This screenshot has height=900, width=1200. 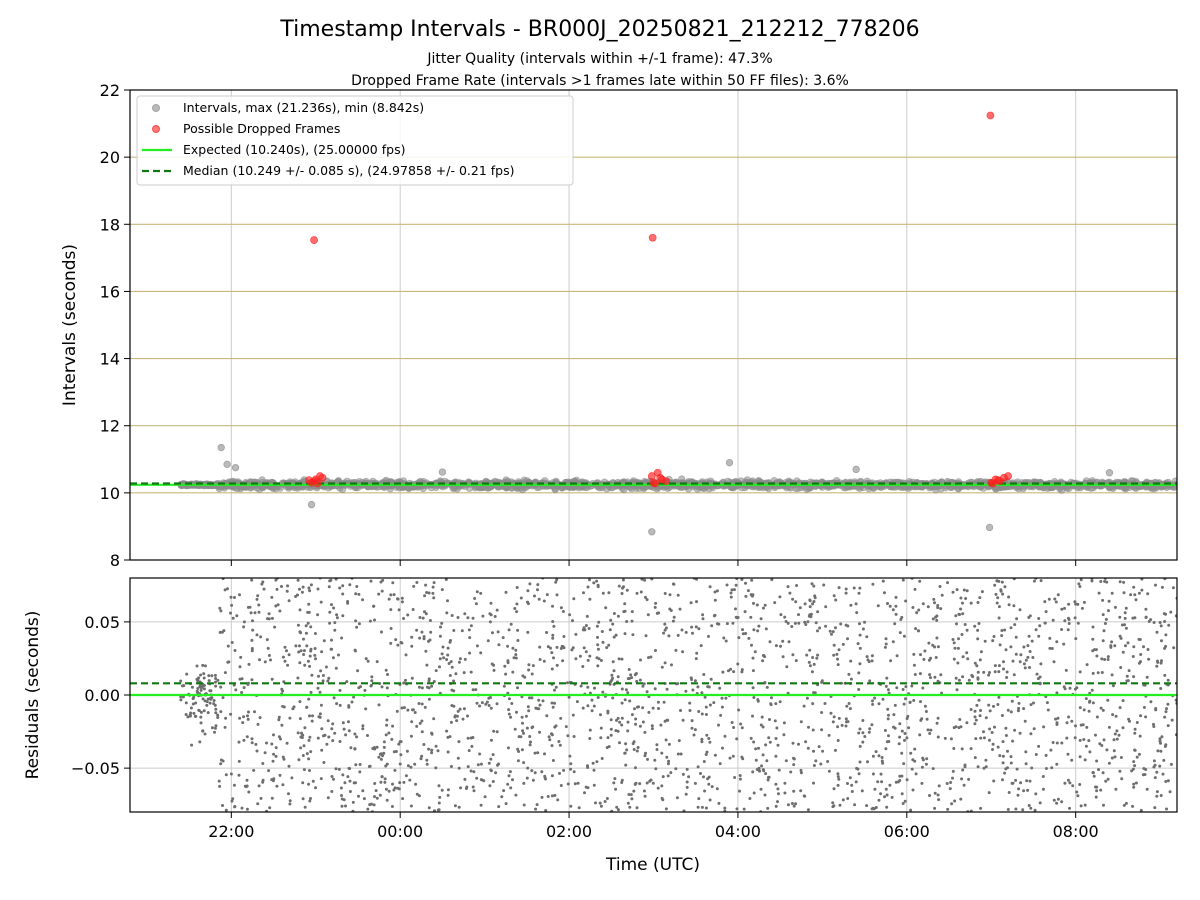 What do you see at coordinates (235, 467) in the screenshot?
I see `interval-outlier-point` at bounding box center [235, 467].